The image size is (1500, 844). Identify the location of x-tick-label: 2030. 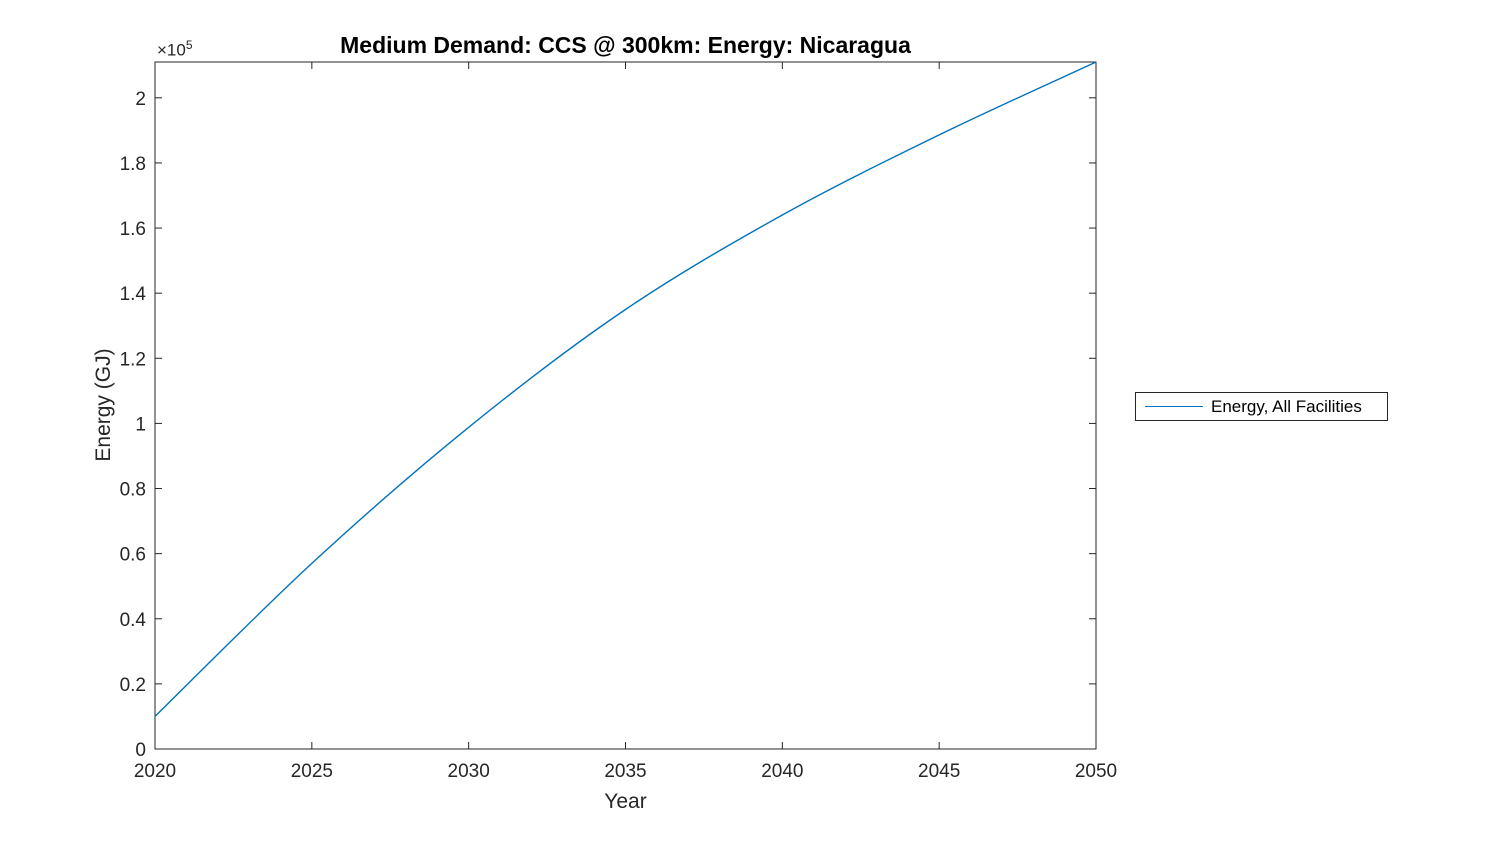
(469, 771).